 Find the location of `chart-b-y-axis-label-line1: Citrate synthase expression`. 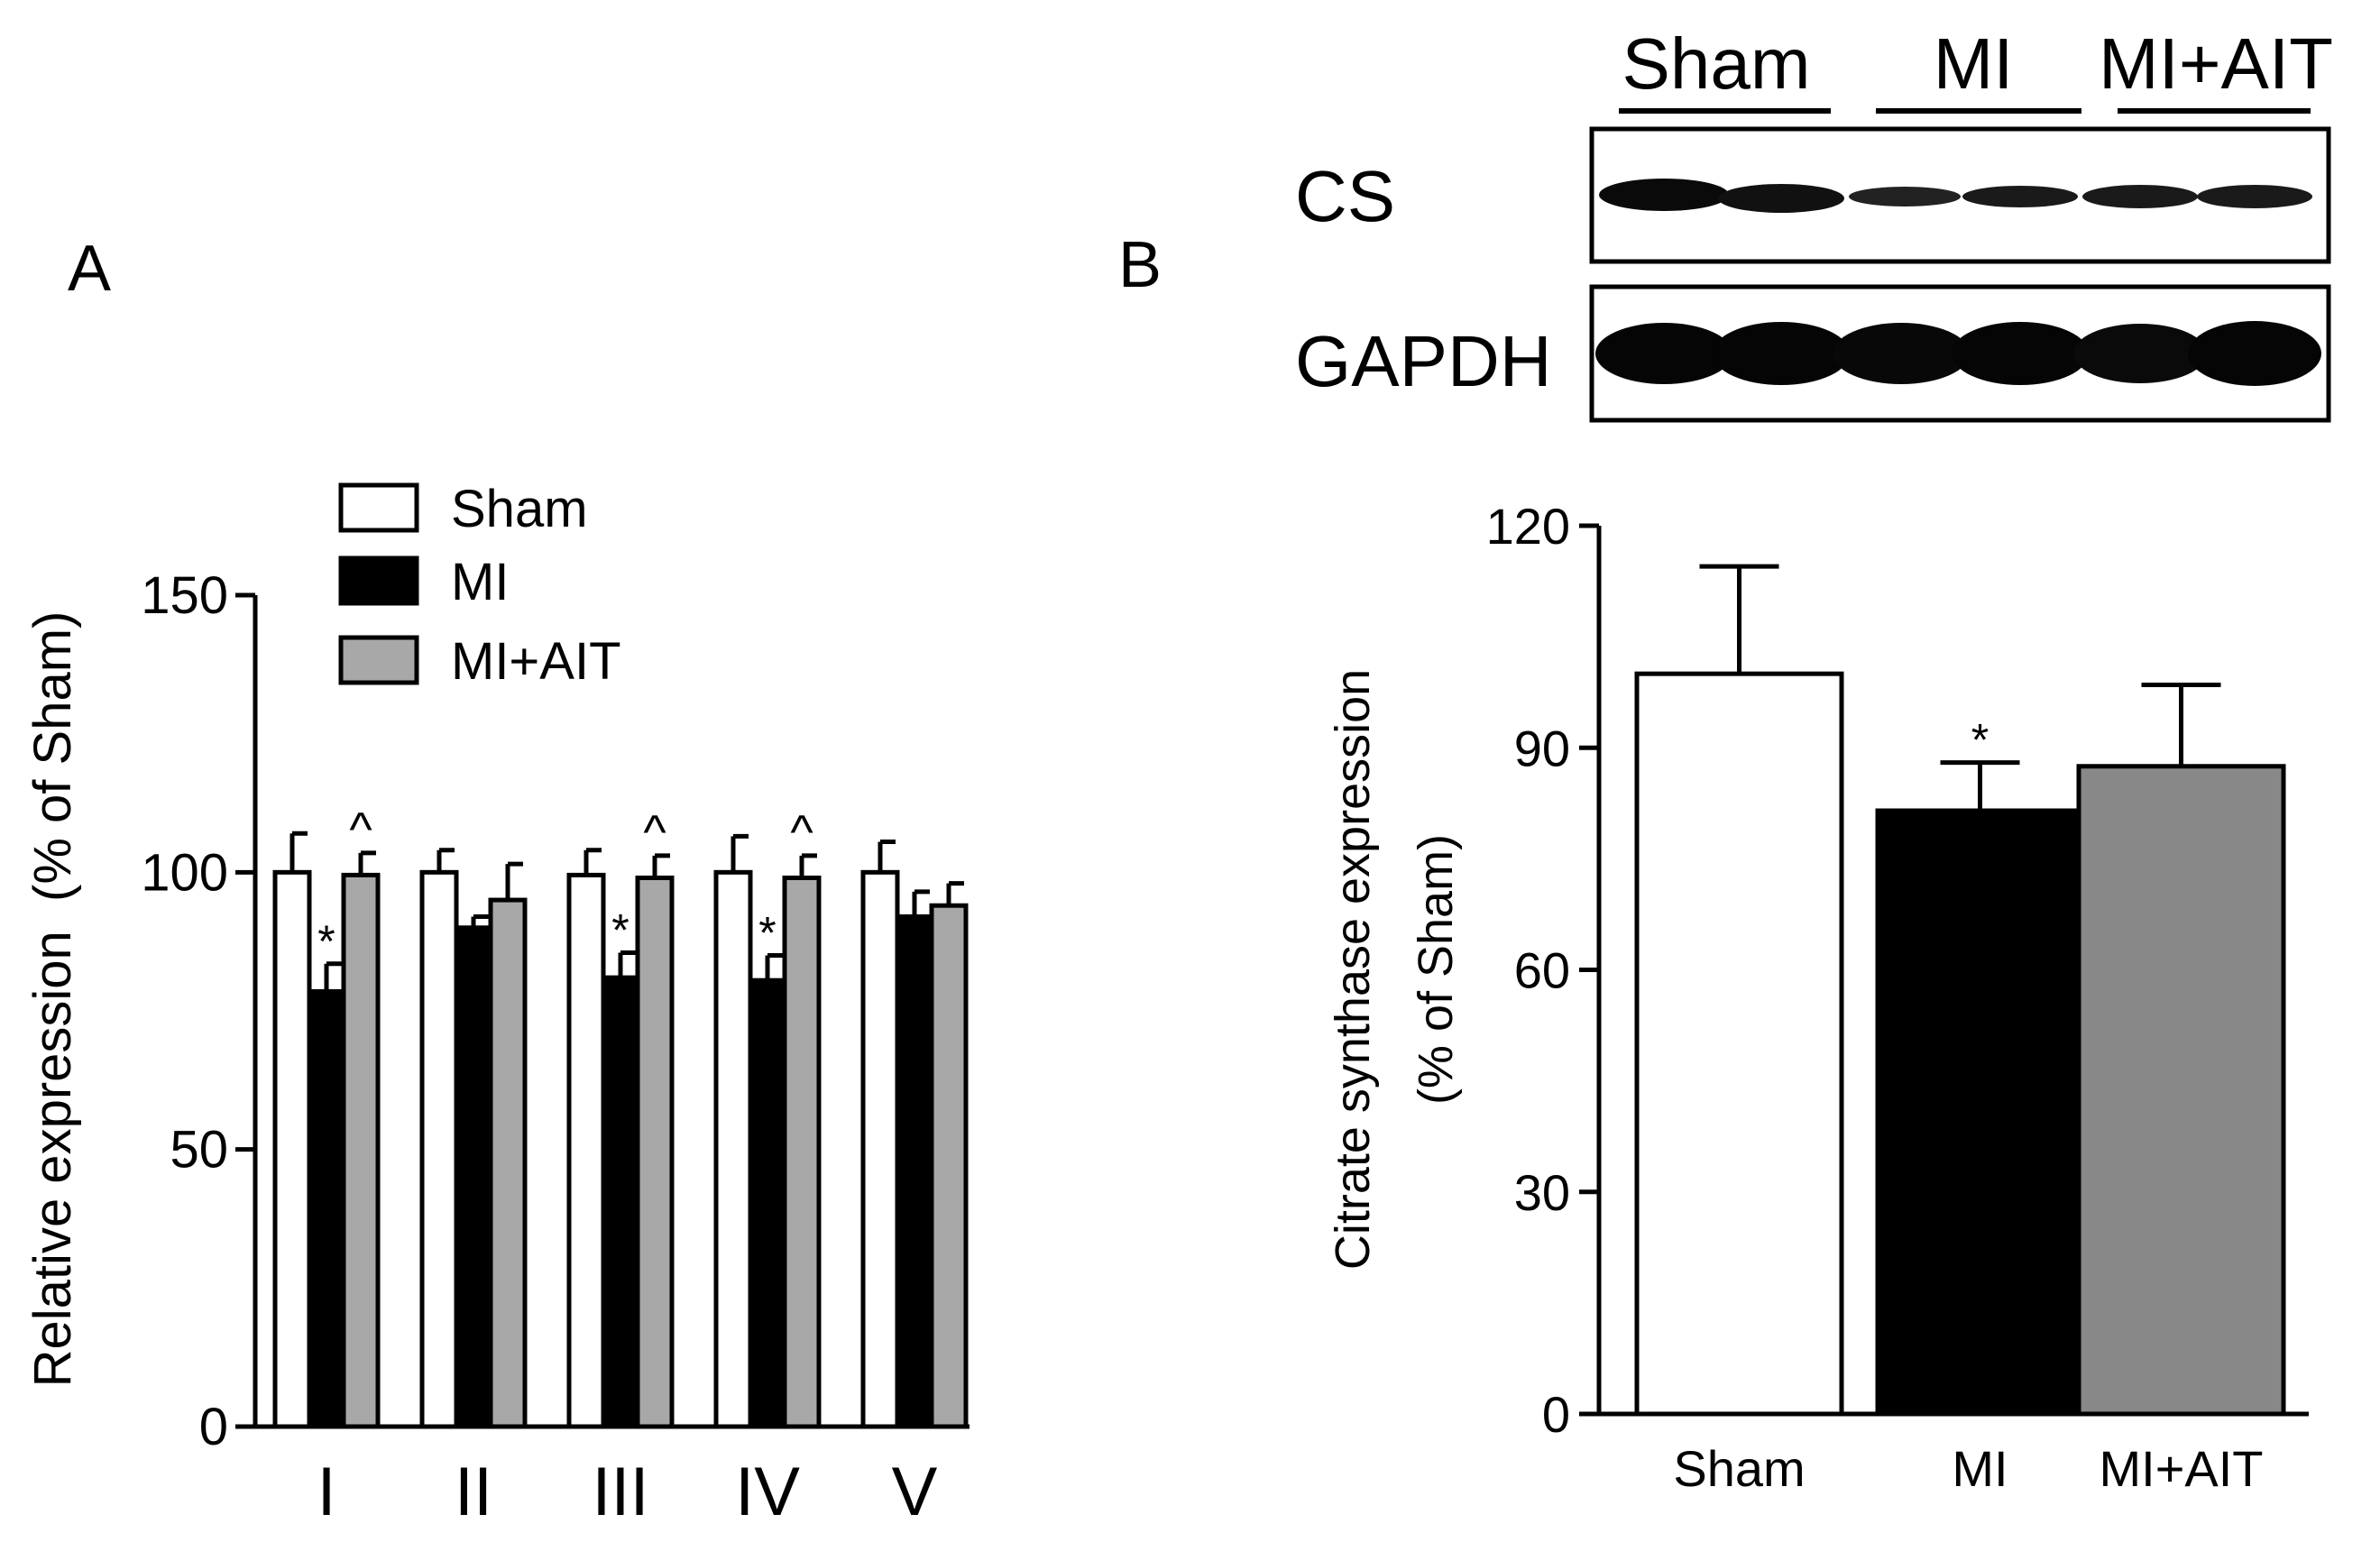

chart-b-y-axis-label-line1: Citrate synthase expression is located at coordinates (1353, 970).